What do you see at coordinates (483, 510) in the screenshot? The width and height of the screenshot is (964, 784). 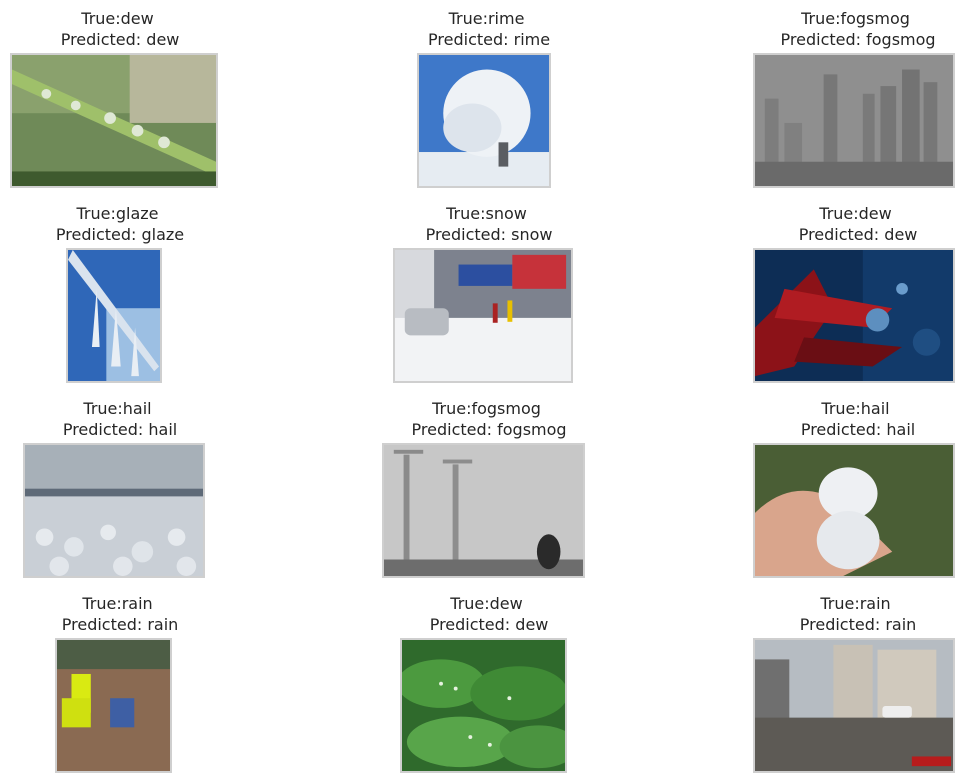 I see `fogsmog-plaza-image` at bounding box center [483, 510].